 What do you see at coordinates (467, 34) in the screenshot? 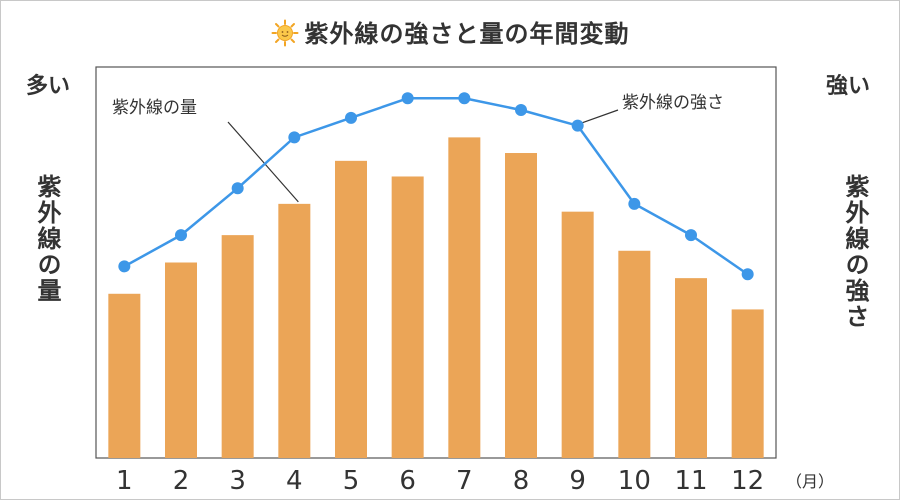
I see `chart-title-text: 紫外線の強さと量の年間変動` at bounding box center [467, 34].